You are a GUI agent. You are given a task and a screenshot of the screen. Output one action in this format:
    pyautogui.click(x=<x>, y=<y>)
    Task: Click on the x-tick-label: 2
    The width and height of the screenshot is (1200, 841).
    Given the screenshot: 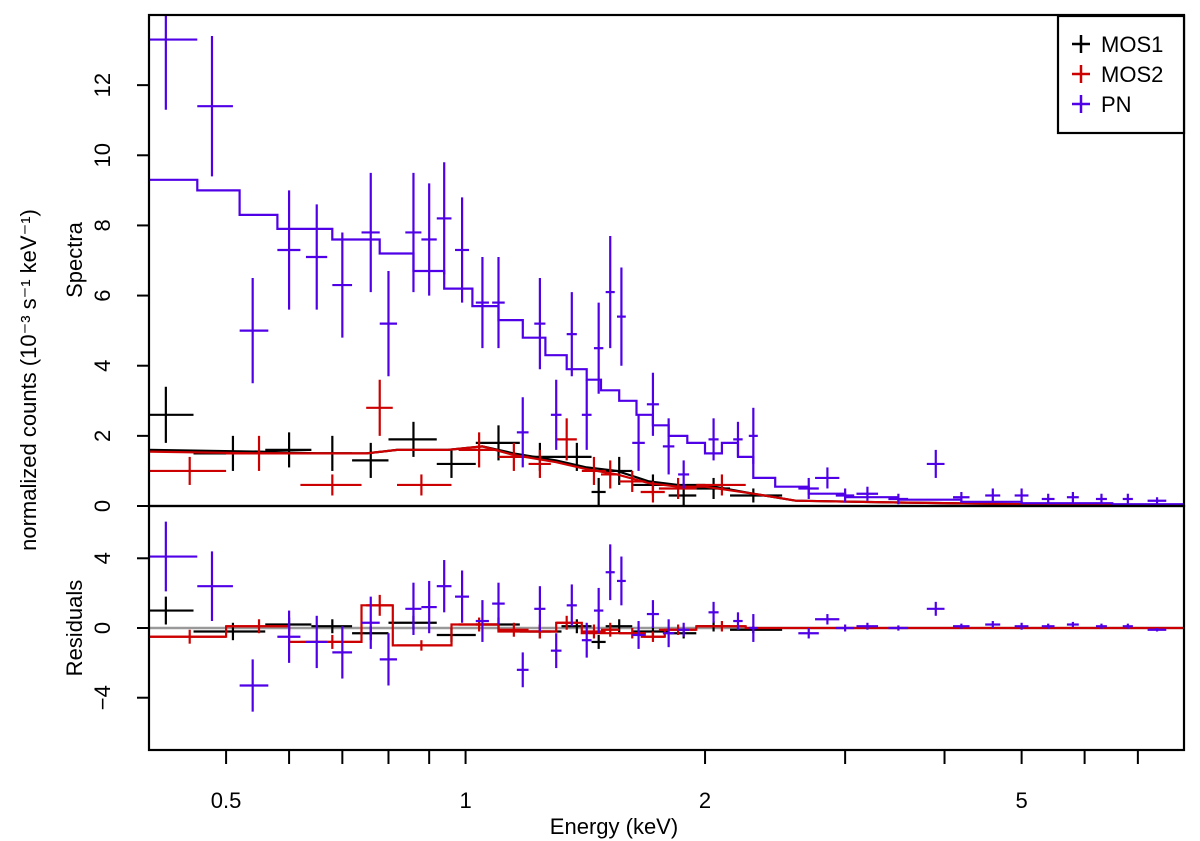 What is the action you would take?
    pyautogui.click(x=705, y=800)
    